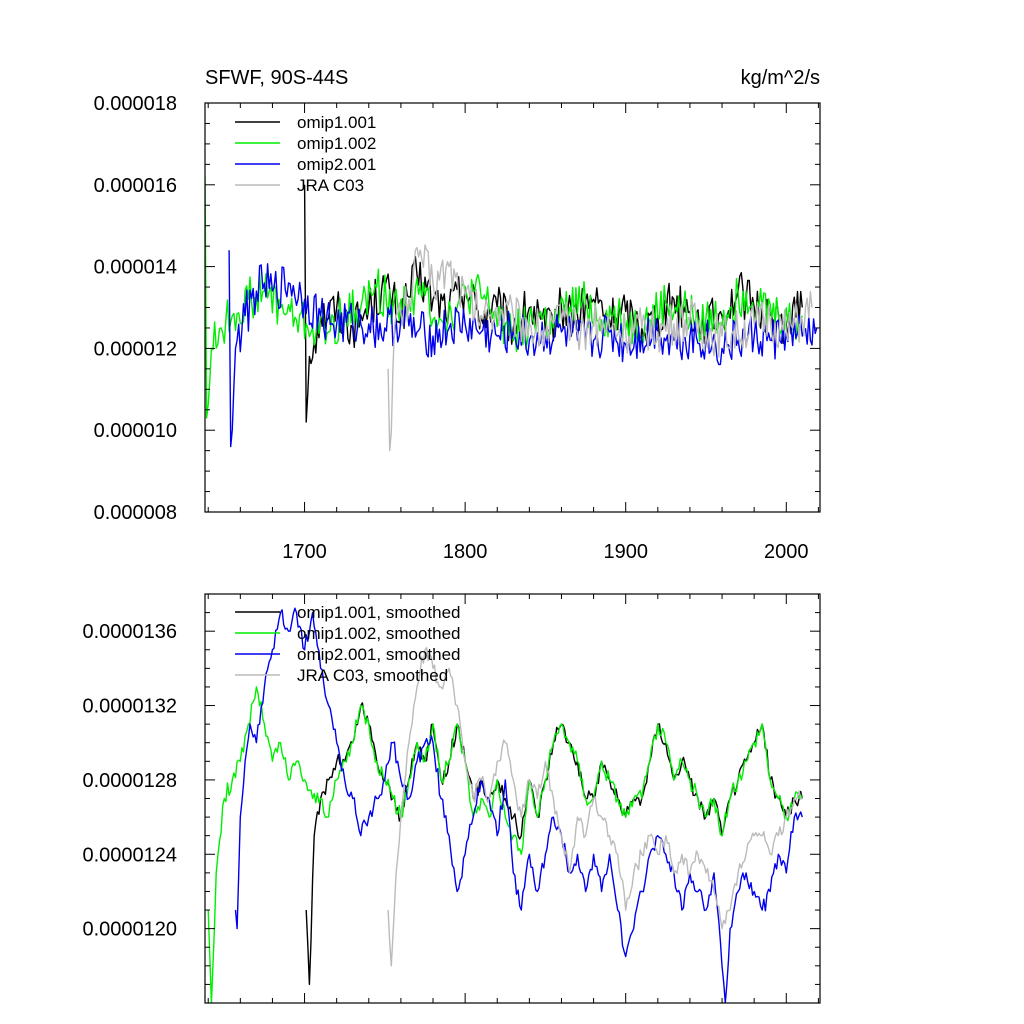 This screenshot has height=1024, width=1024. I want to click on y-tick-label: 0.000018, so click(135, 104).